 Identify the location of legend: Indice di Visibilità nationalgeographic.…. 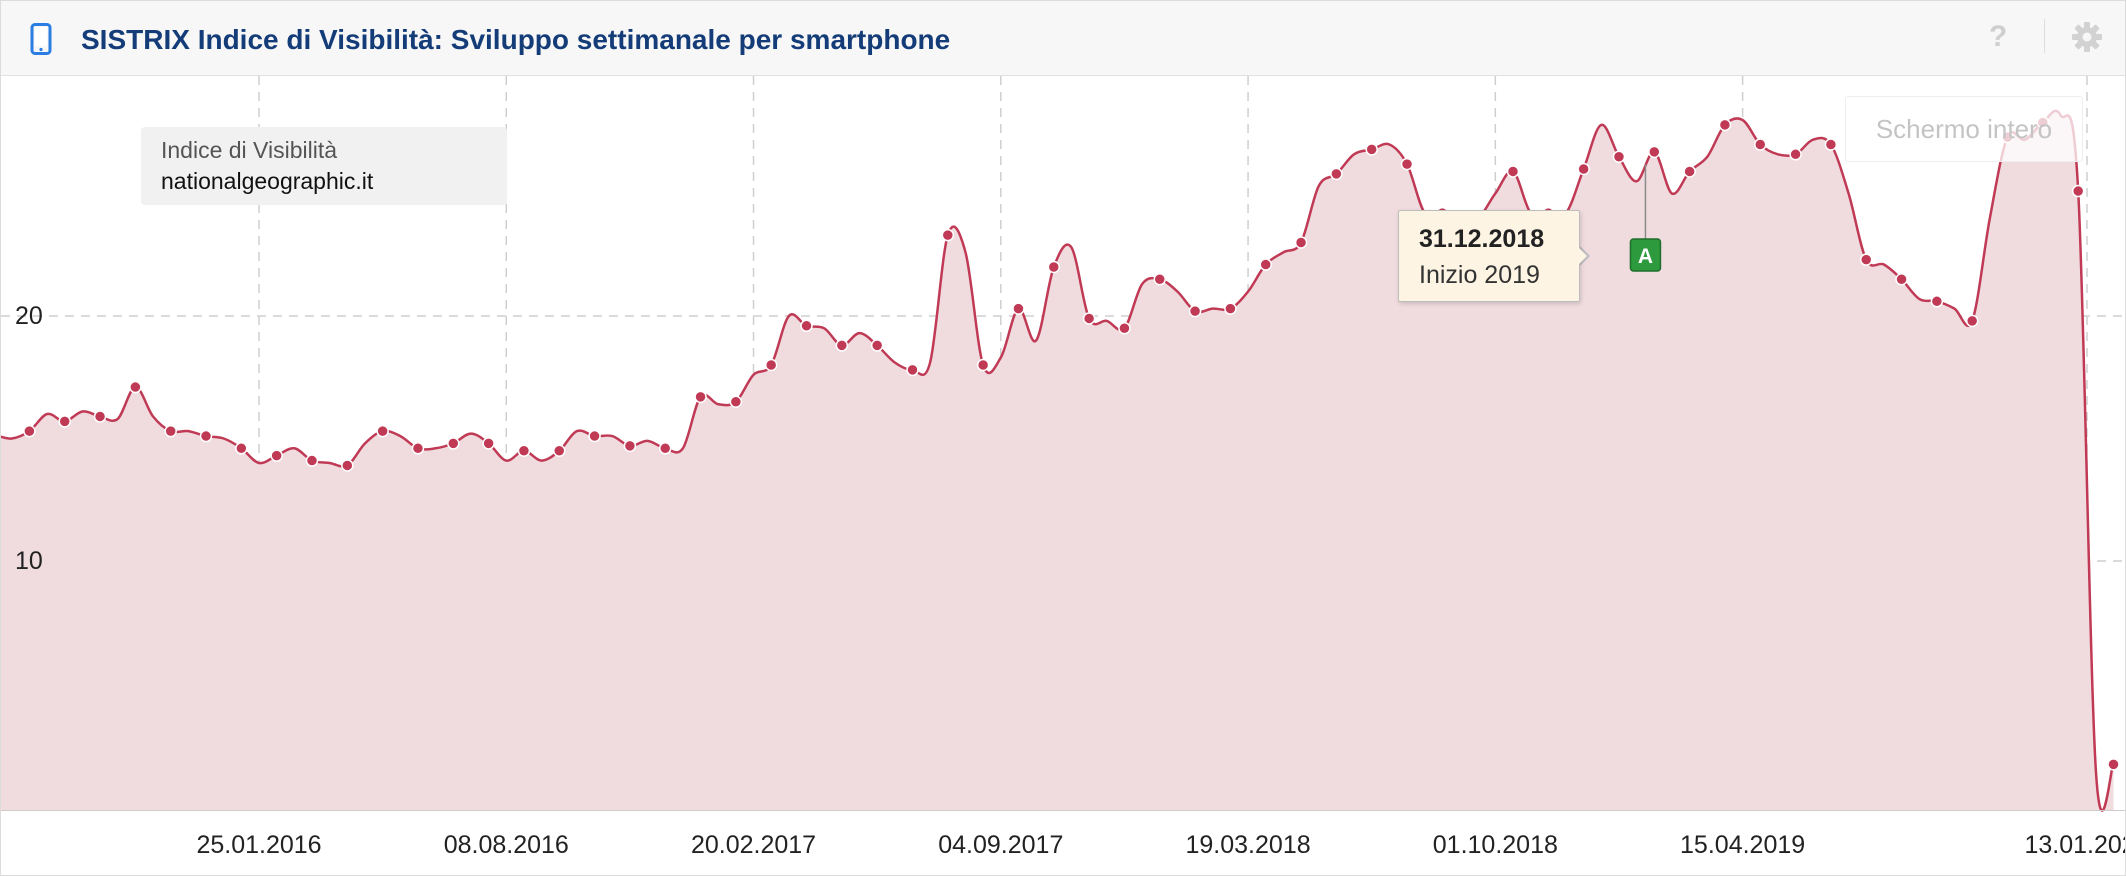
(324, 166).